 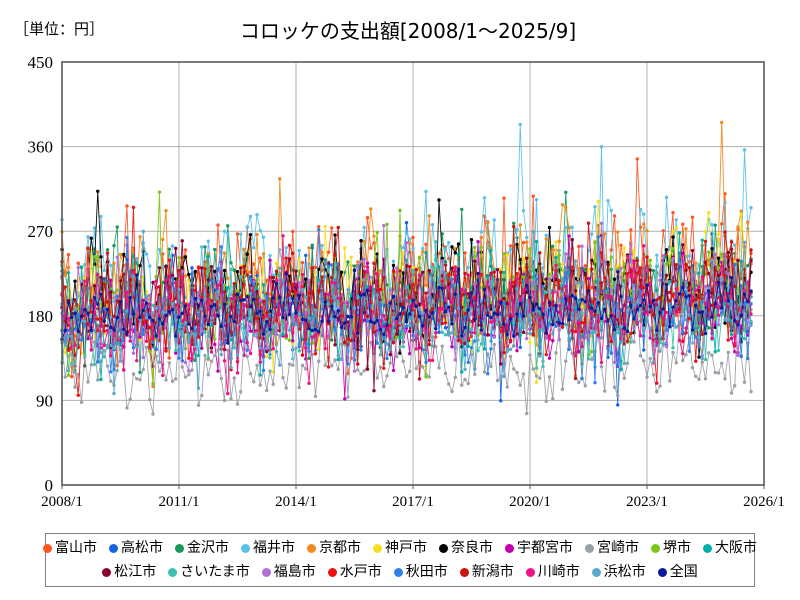 I want to click on legend-item-金沢市: 金沢市, so click(x=202, y=548).